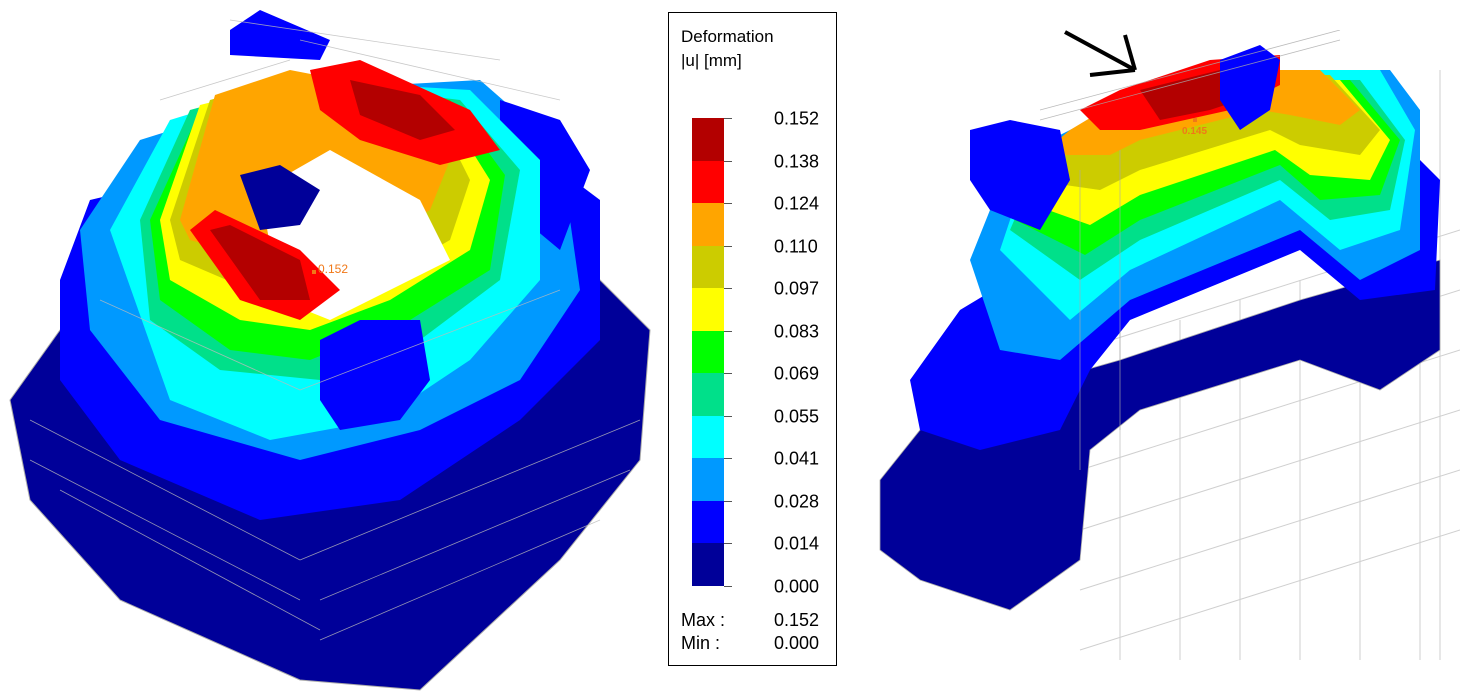 Image resolution: width=1460 pixels, height=698 pixels. I want to click on legend-min-label: Min :, so click(701, 643).